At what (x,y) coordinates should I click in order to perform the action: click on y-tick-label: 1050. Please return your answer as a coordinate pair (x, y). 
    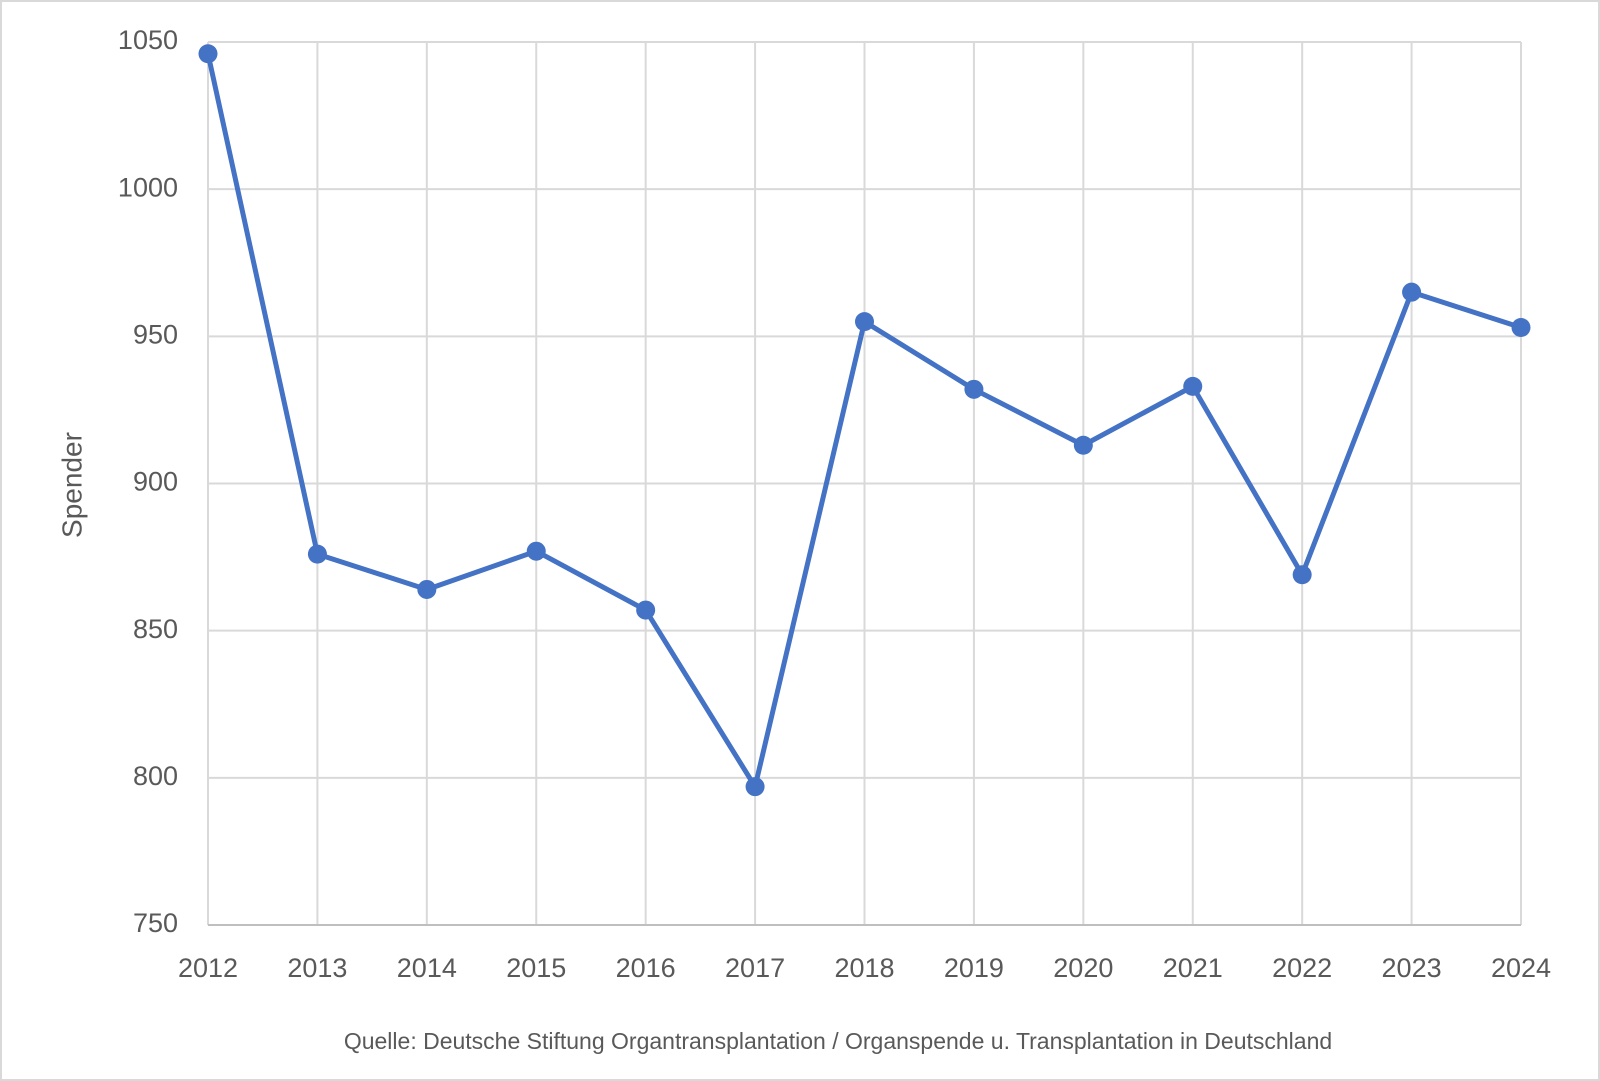
    Looking at the image, I should click on (148, 40).